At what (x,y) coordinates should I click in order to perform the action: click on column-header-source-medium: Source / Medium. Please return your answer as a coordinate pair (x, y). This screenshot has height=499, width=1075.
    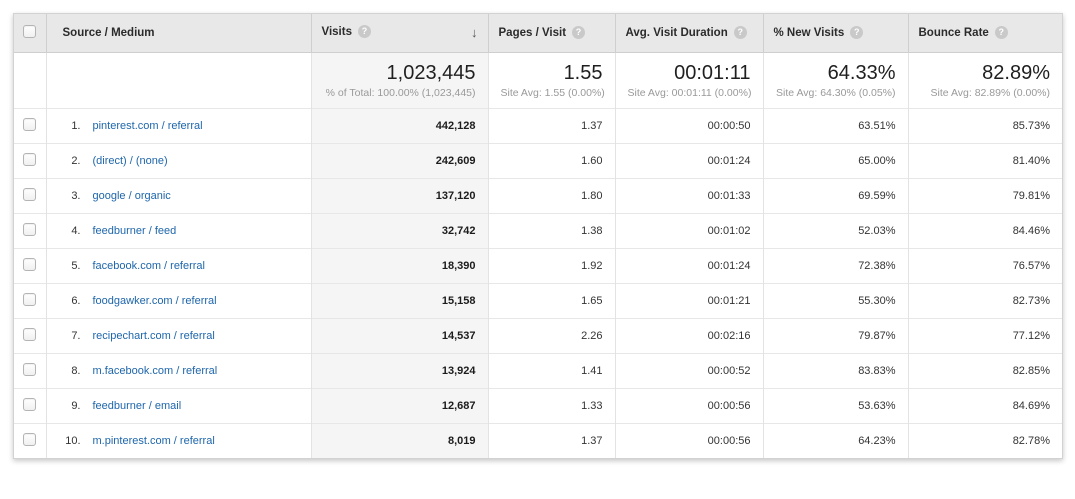
    Looking at the image, I should click on (178, 33).